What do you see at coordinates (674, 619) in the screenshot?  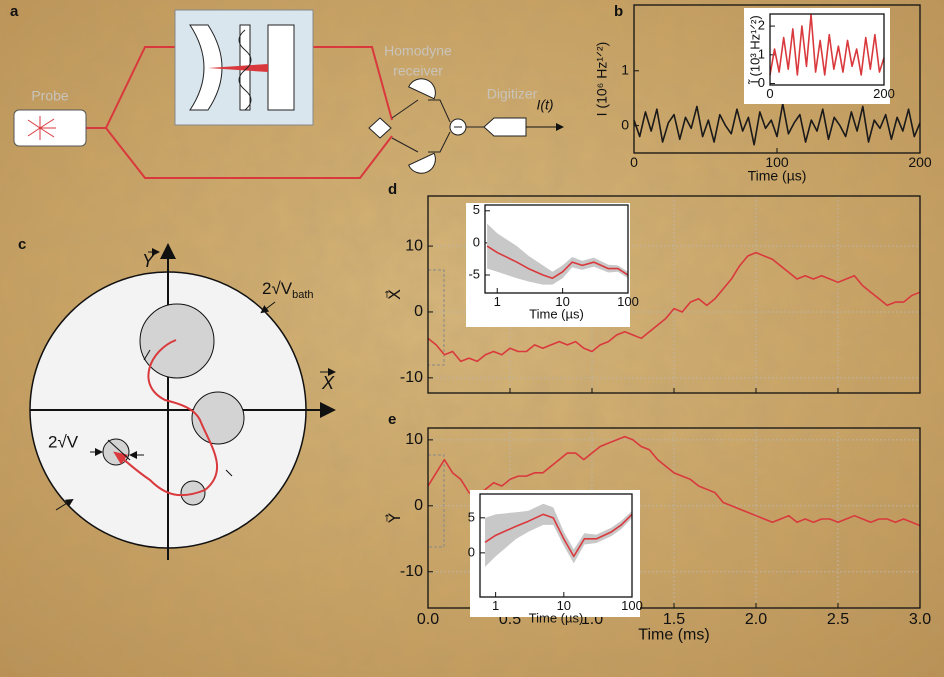 I see `x-tick-label: 1.5` at bounding box center [674, 619].